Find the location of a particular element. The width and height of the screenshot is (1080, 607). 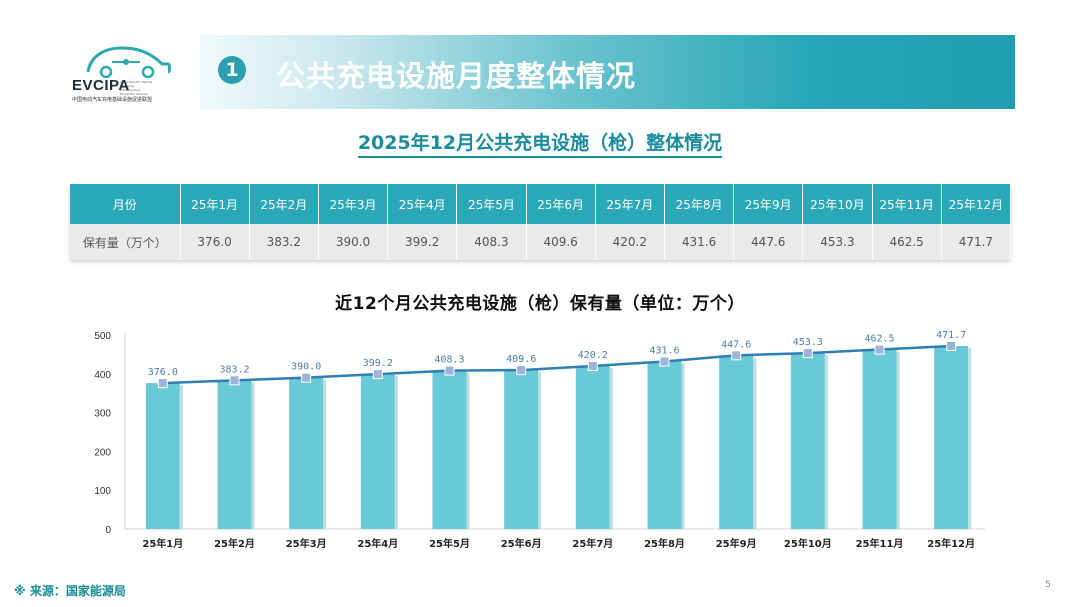

chart-data-label: 409.6 is located at coordinates (521, 359).